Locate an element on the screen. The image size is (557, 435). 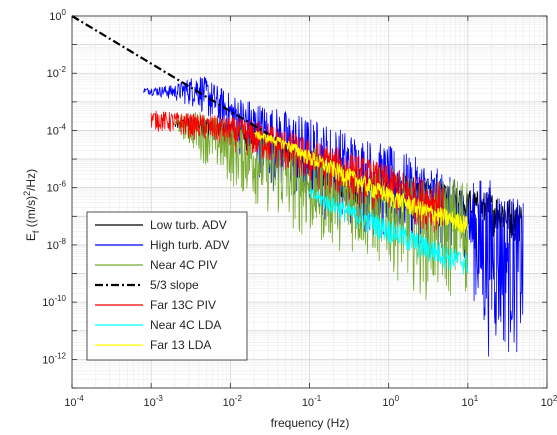
y-axis-label-unit-end: /Hz) is located at coordinates (31, 180).